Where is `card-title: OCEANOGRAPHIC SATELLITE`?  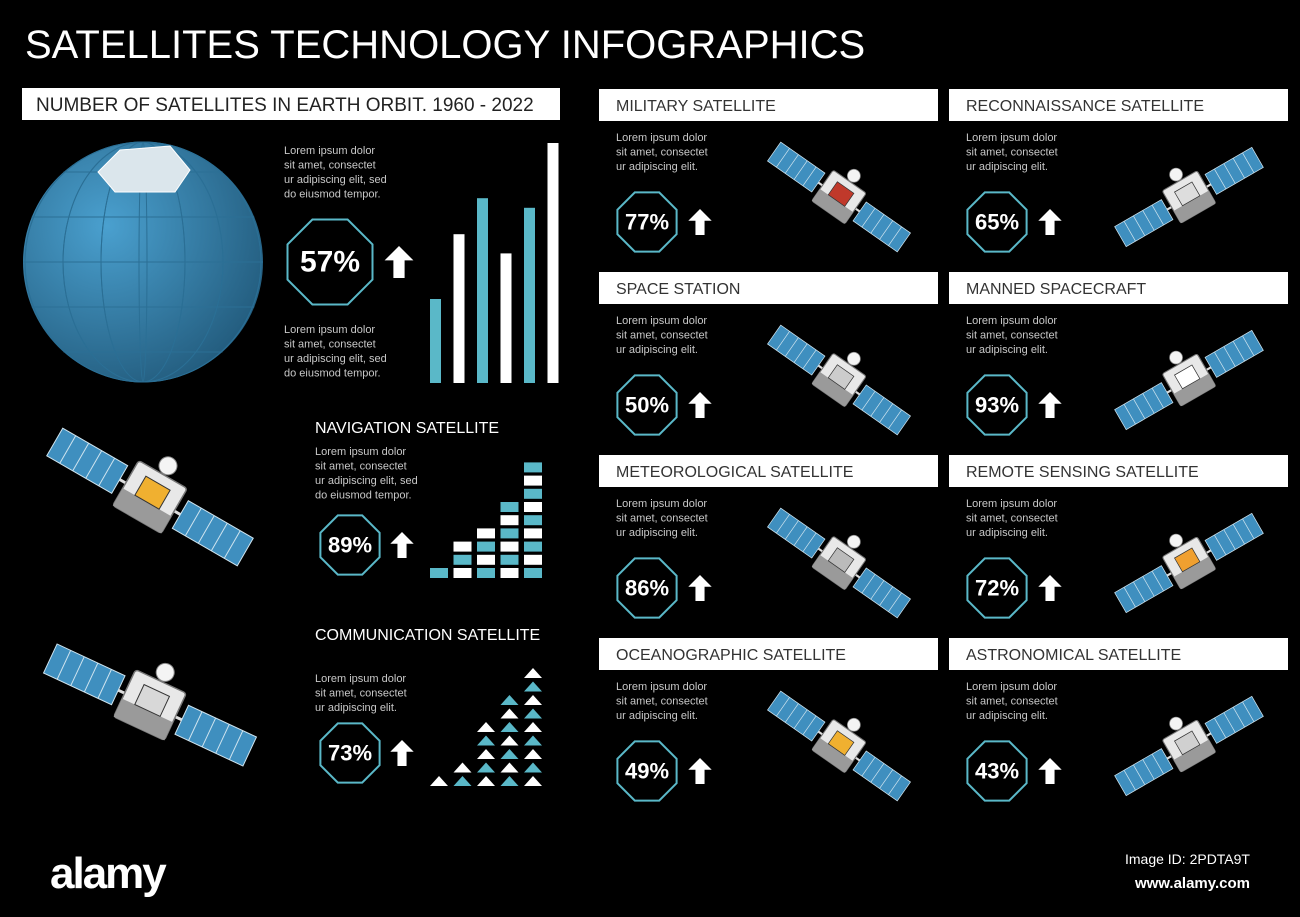 card-title: OCEANOGRAPHIC SATELLITE is located at coordinates (731, 655).